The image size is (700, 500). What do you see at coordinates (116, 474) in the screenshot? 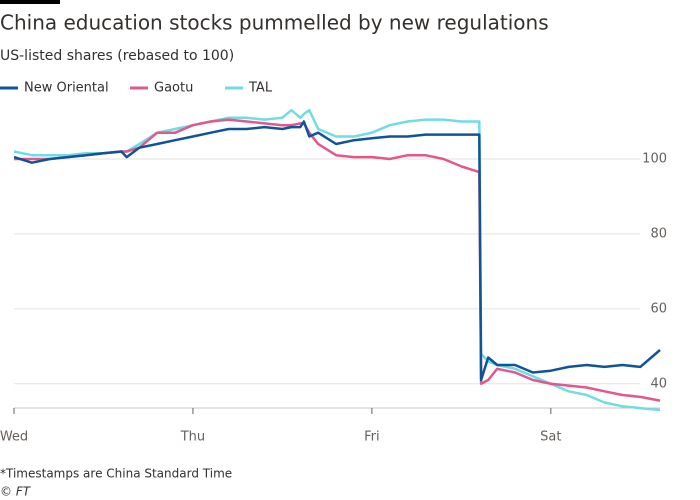
I see `footnote: *Timestamps are China Standard Time` at bounding box center [116, 474].